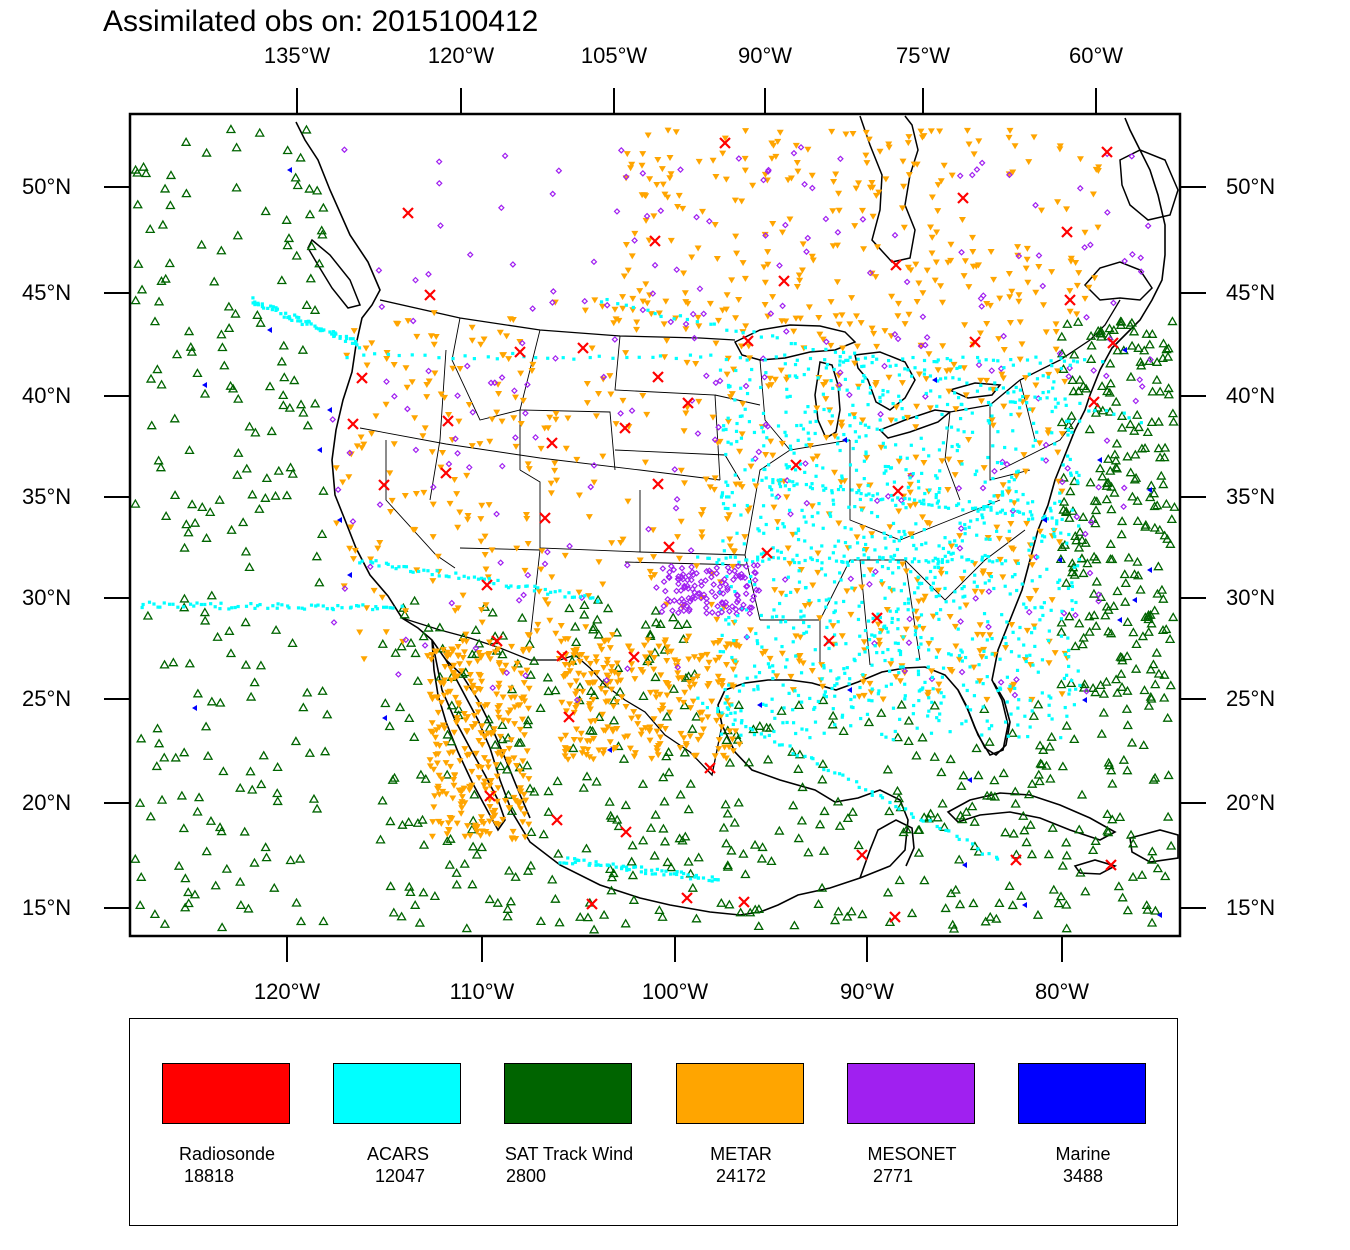 The width and height of the screenshot is (1350, 1250). Describe the element at coordinates (984, 719) in the screenshot. I see `coastline-florida` at that location.